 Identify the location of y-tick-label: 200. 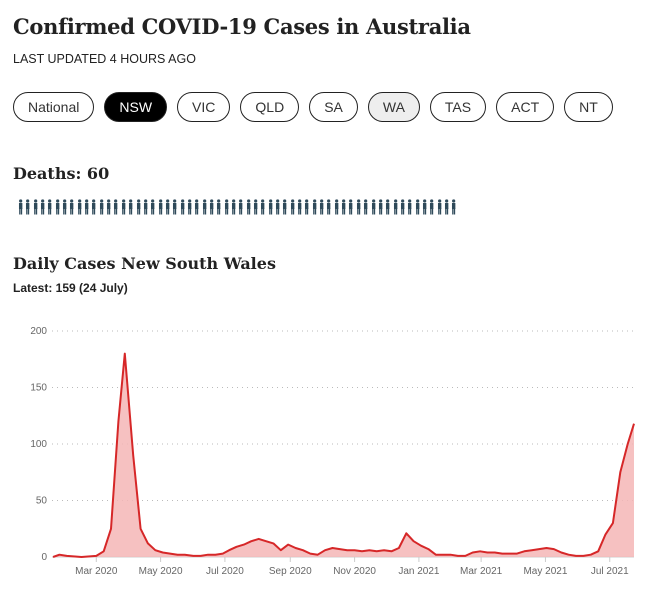
(38, 331).